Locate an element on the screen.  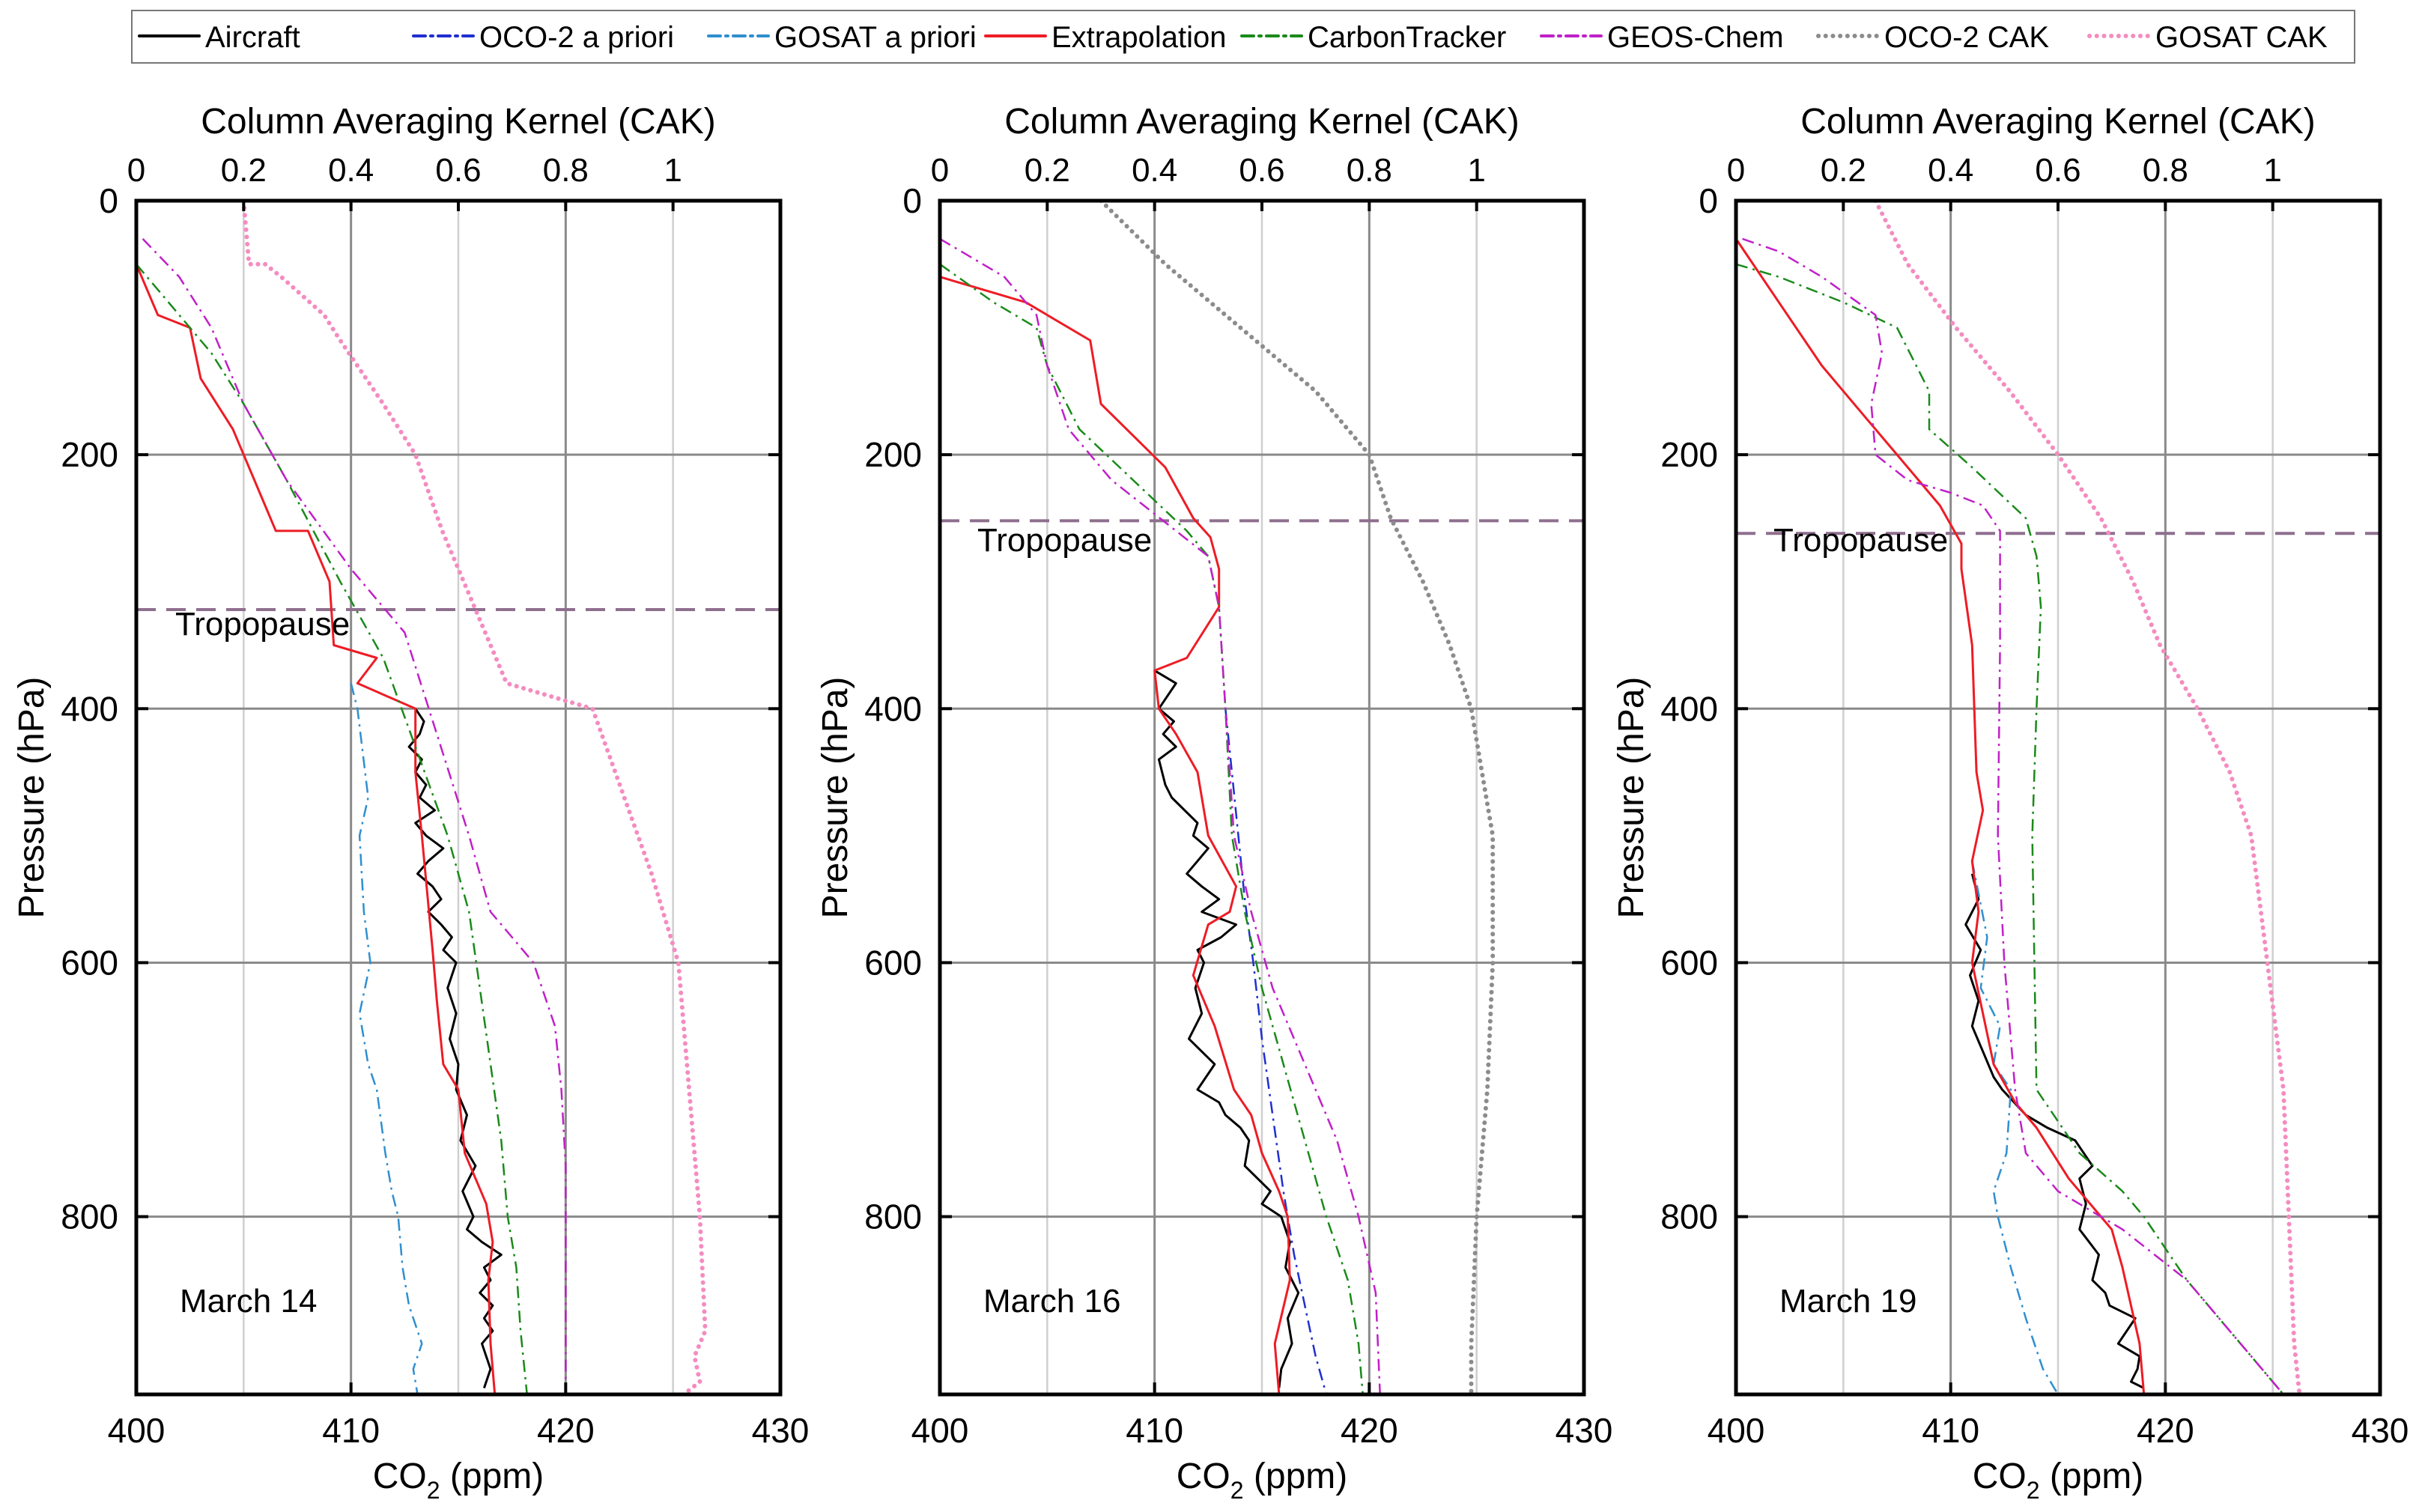
series-oco-2-cak is located at coordinates (1297, 797).